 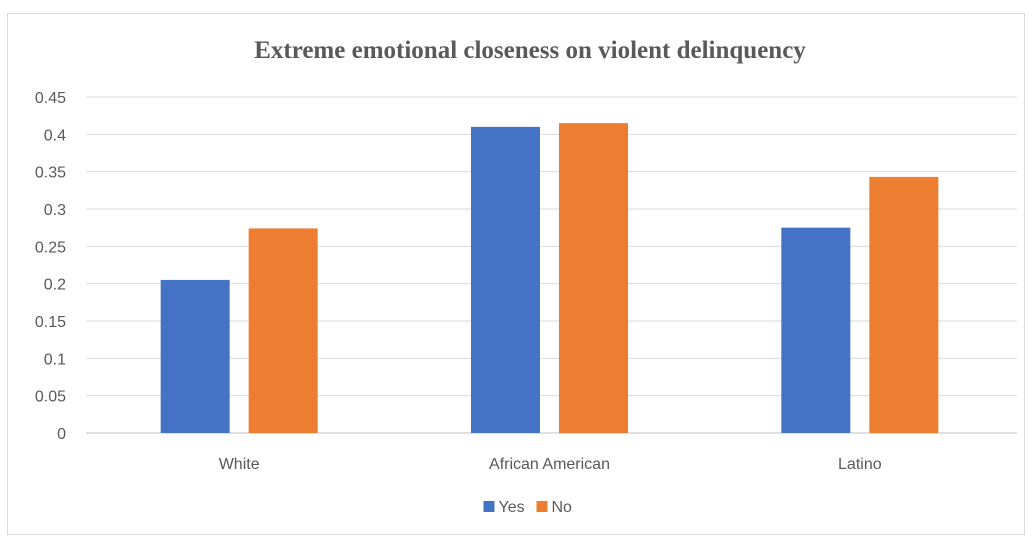 I want to click on x-axis-ticks: White African American Latino, so click(x=550, y=464).